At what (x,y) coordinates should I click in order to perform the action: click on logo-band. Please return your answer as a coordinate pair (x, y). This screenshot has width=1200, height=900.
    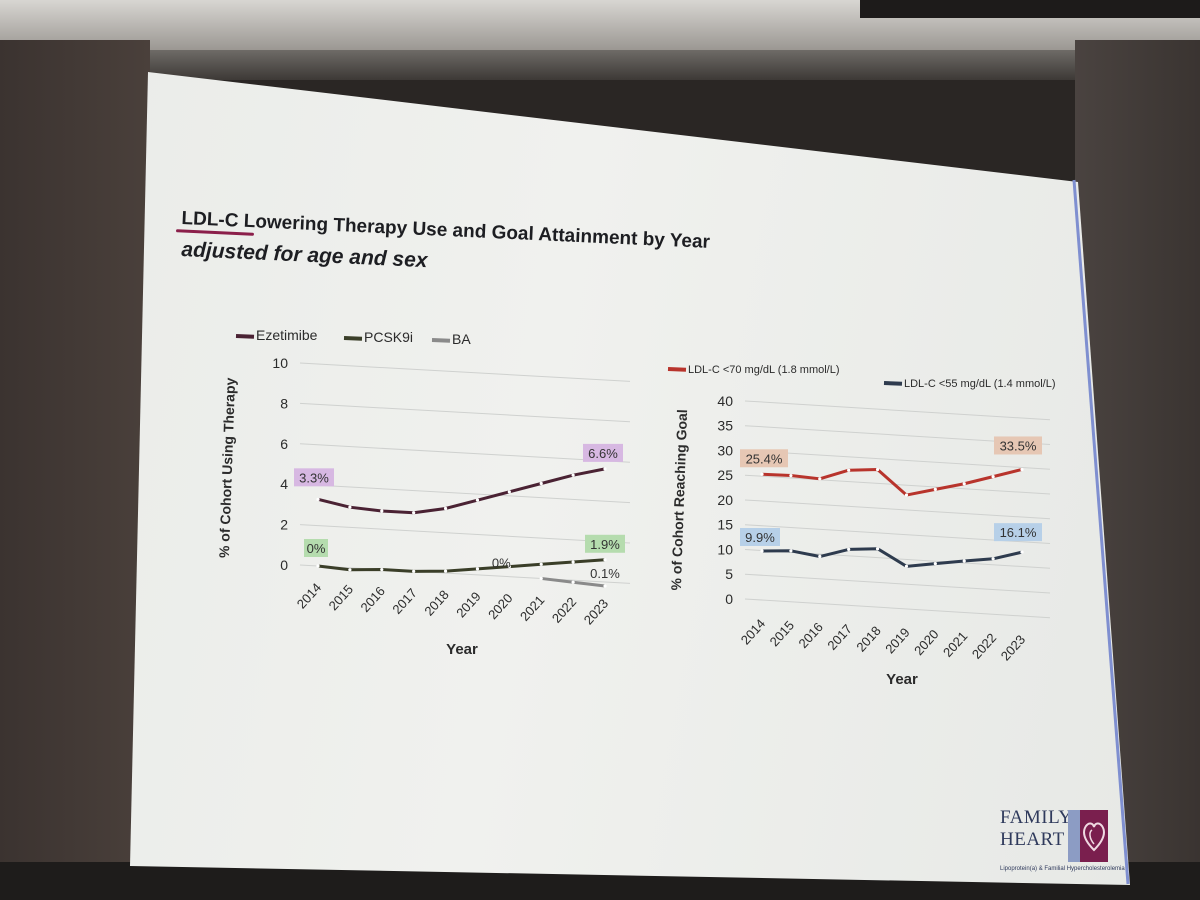
    Looking at the image, I should click on (1074, 836).